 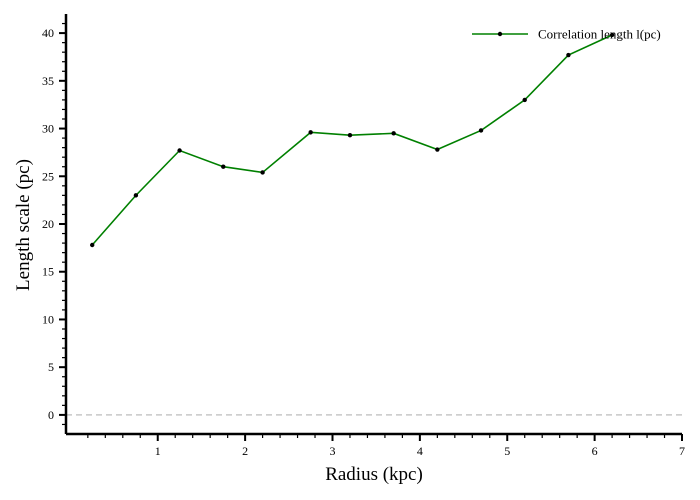 I want to click on y-tick-label: 40, so click(x=48, y=33).